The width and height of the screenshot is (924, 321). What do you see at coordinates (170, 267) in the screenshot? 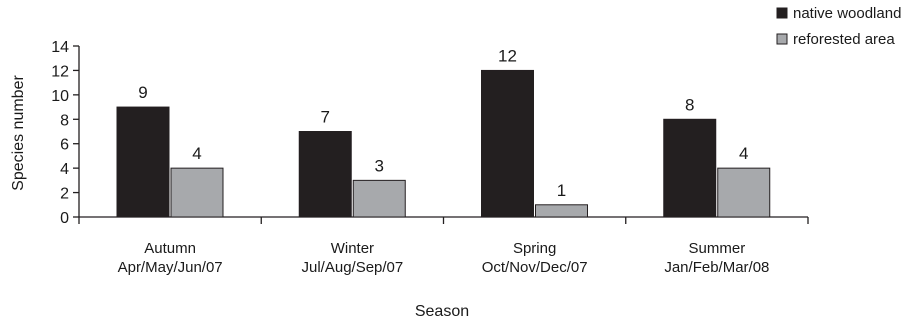
I see `category-label-months: Apr/May/Jun/07` at bounding box center [170, 267].